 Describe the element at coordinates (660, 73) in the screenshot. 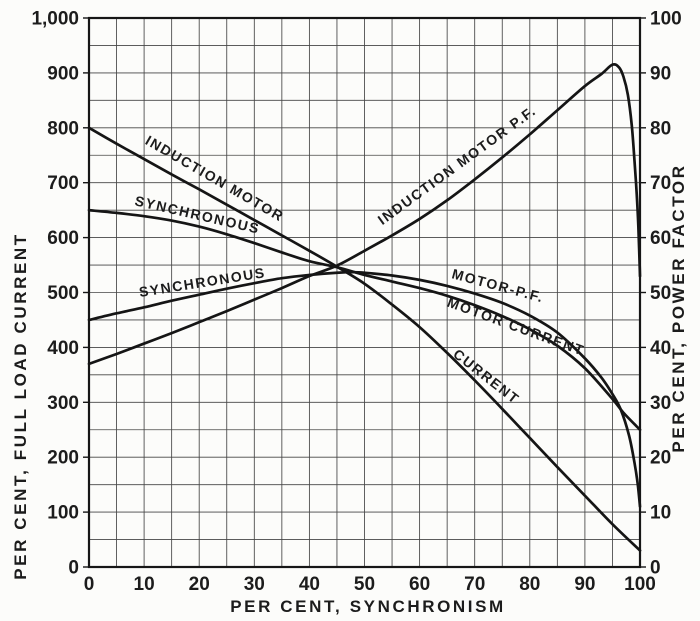

I see `y-right-tick-label: 90` at that location.